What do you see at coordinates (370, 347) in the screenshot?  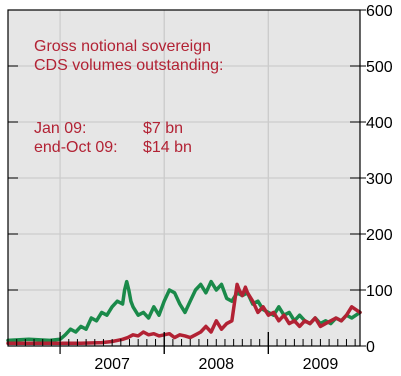 I see `y-tick-label: 0` at bounding box center [370, 347].